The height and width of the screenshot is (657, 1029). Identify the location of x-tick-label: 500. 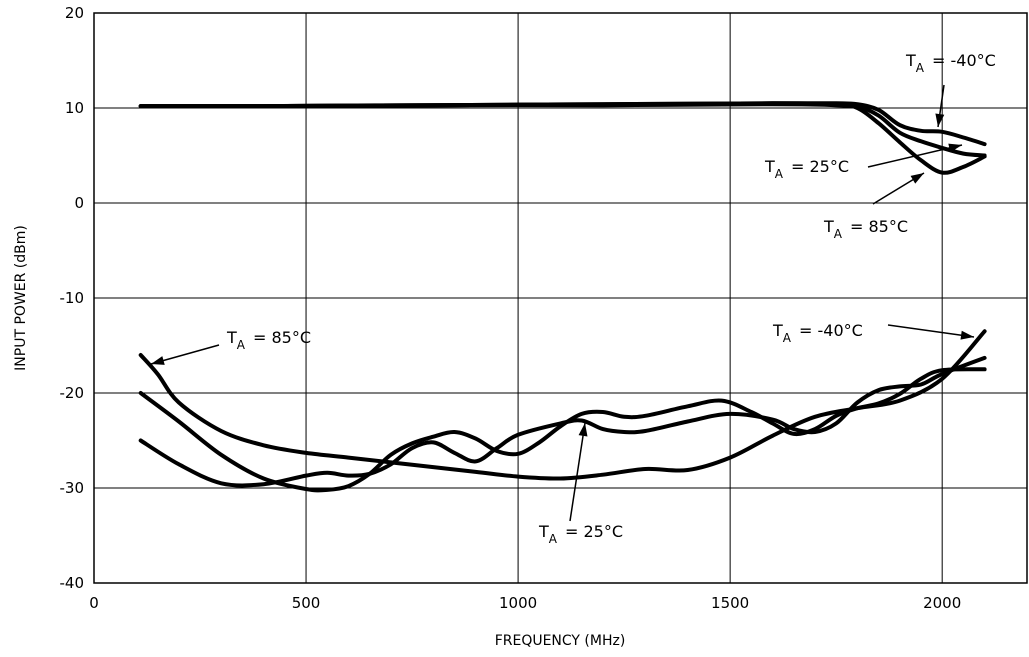
(306, 603).